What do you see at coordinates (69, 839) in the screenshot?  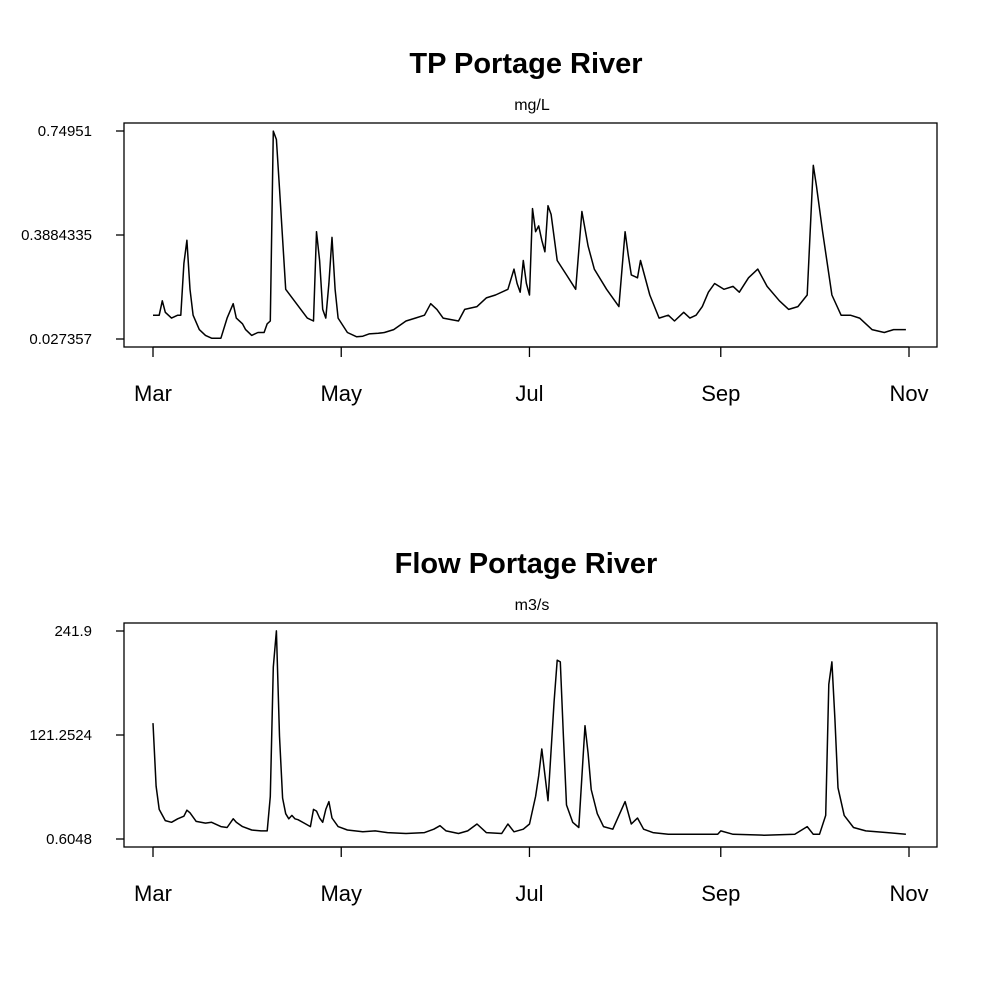 I see `y-tick-label: 0.6048` at bounding box center [69, 839].